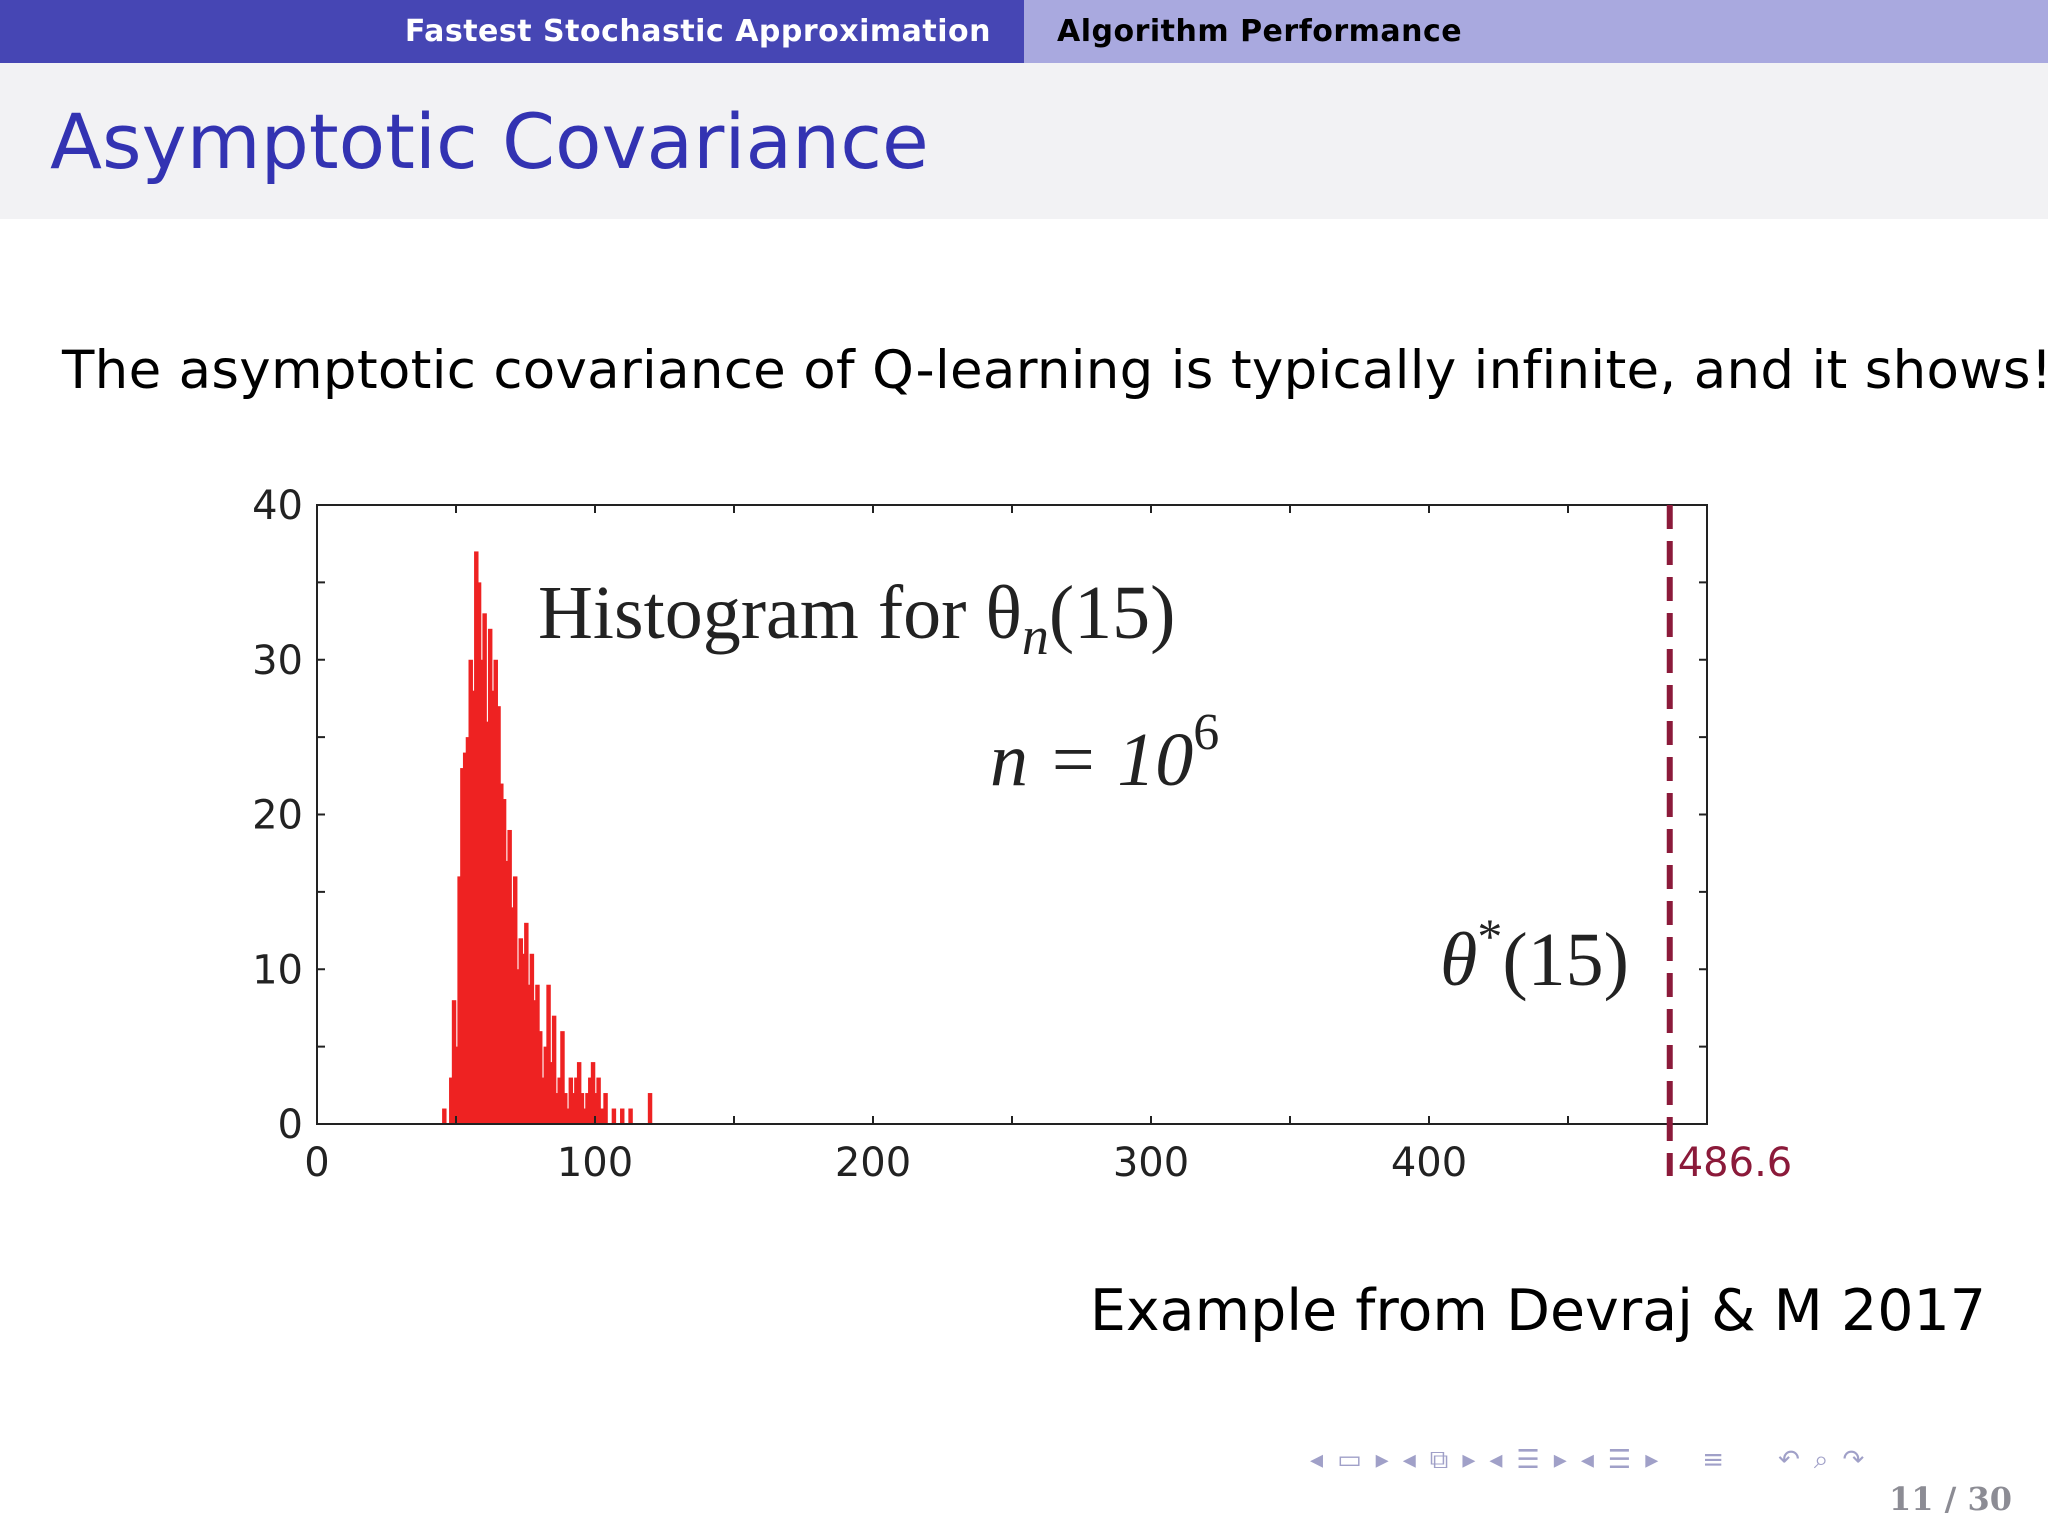 Image resolution: width=2048 pixels, height=1536 pixels. Describe the element at coordinates (547, 837) in the screenshot. I see `histogram-bars` at that location.